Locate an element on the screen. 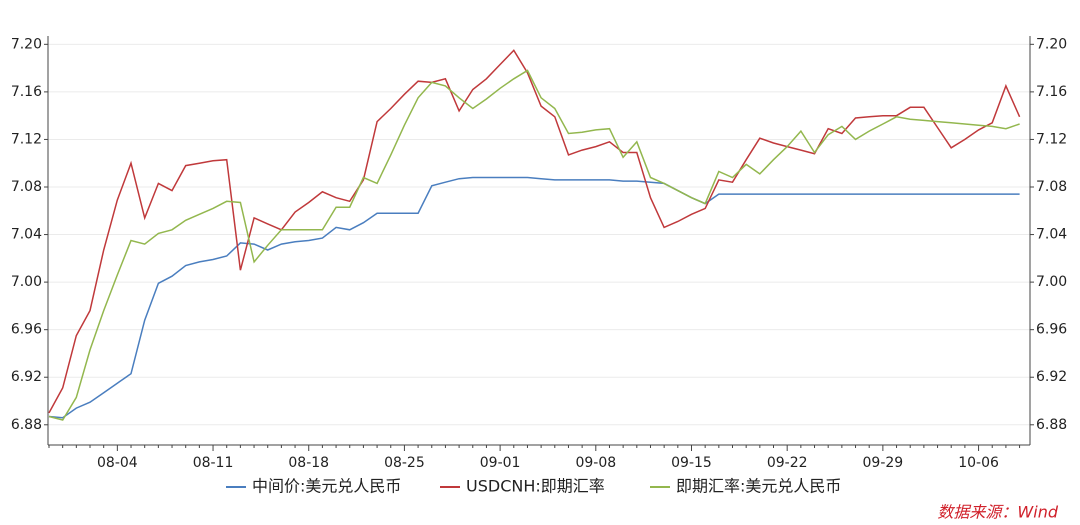 This screenshot has width=1080, height=525. y-tick-label: 7.20 is located at coordinates (26, 44).